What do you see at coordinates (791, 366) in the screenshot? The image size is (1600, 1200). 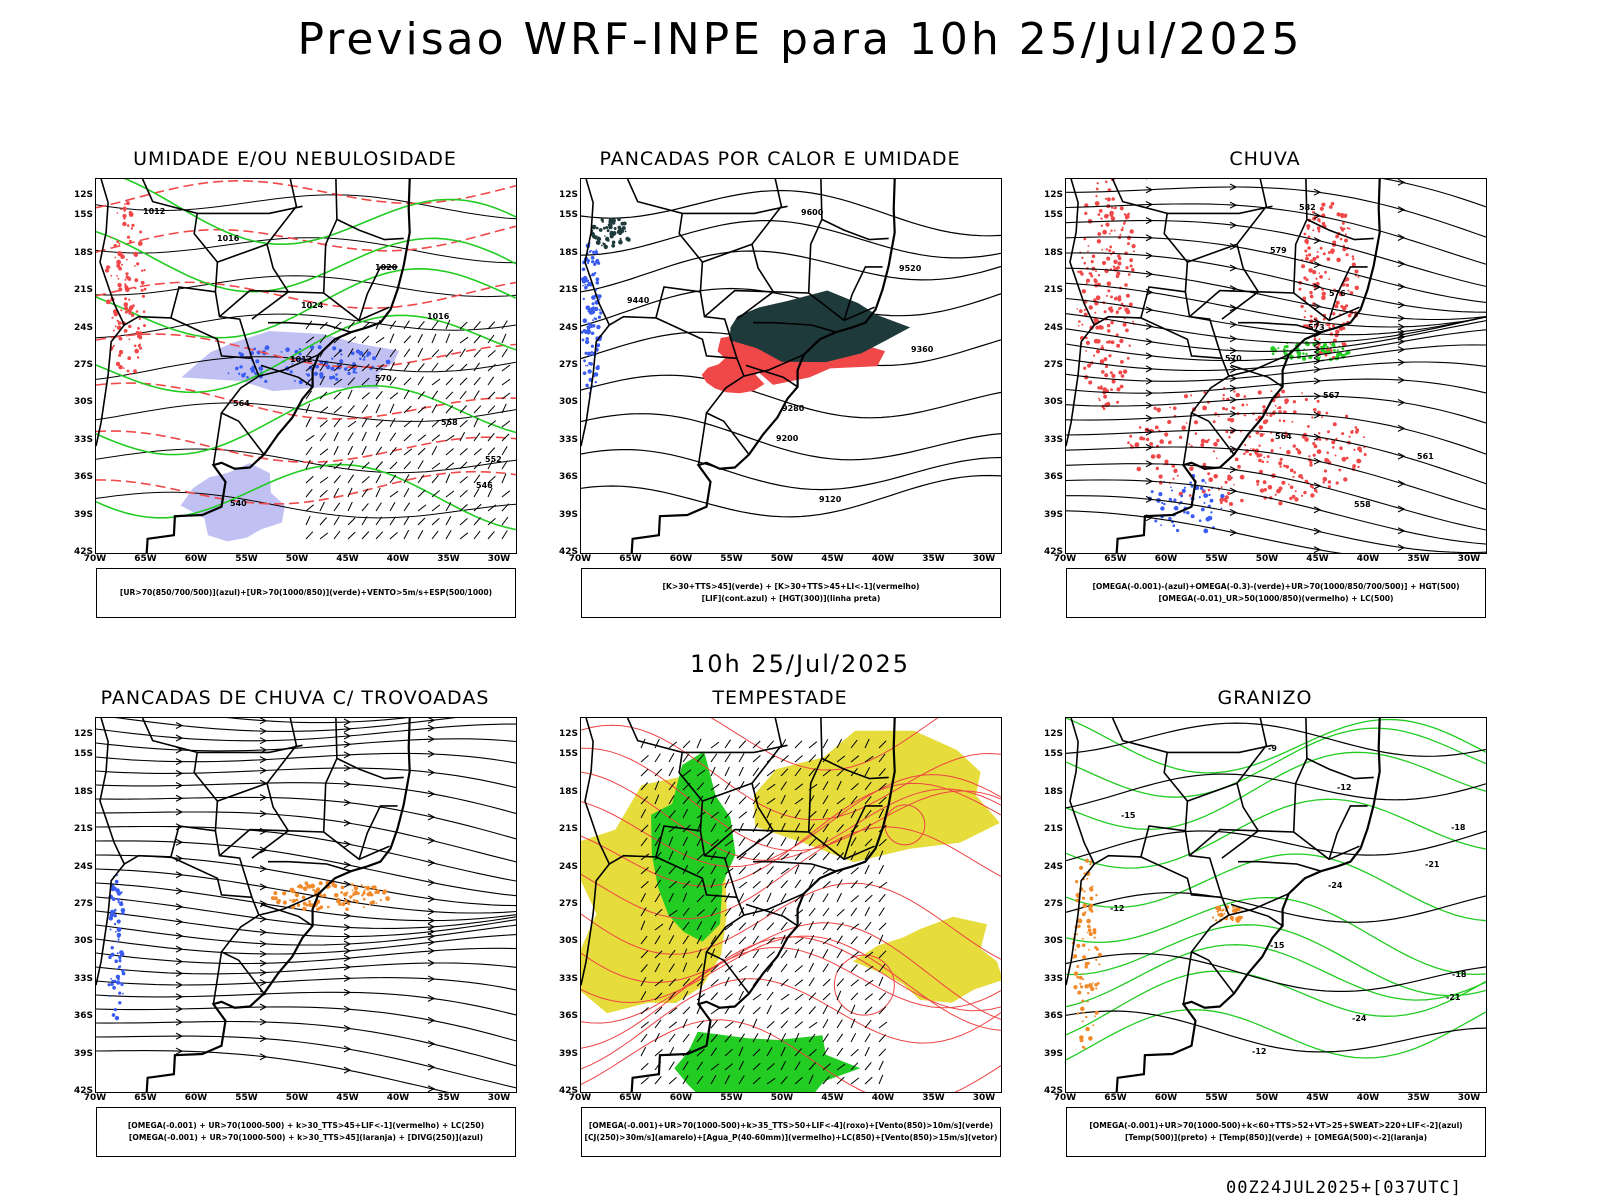 I see `map-area: 9600 9520 9440 9360 9280 9200 9120` at bounding box center [791, 366].